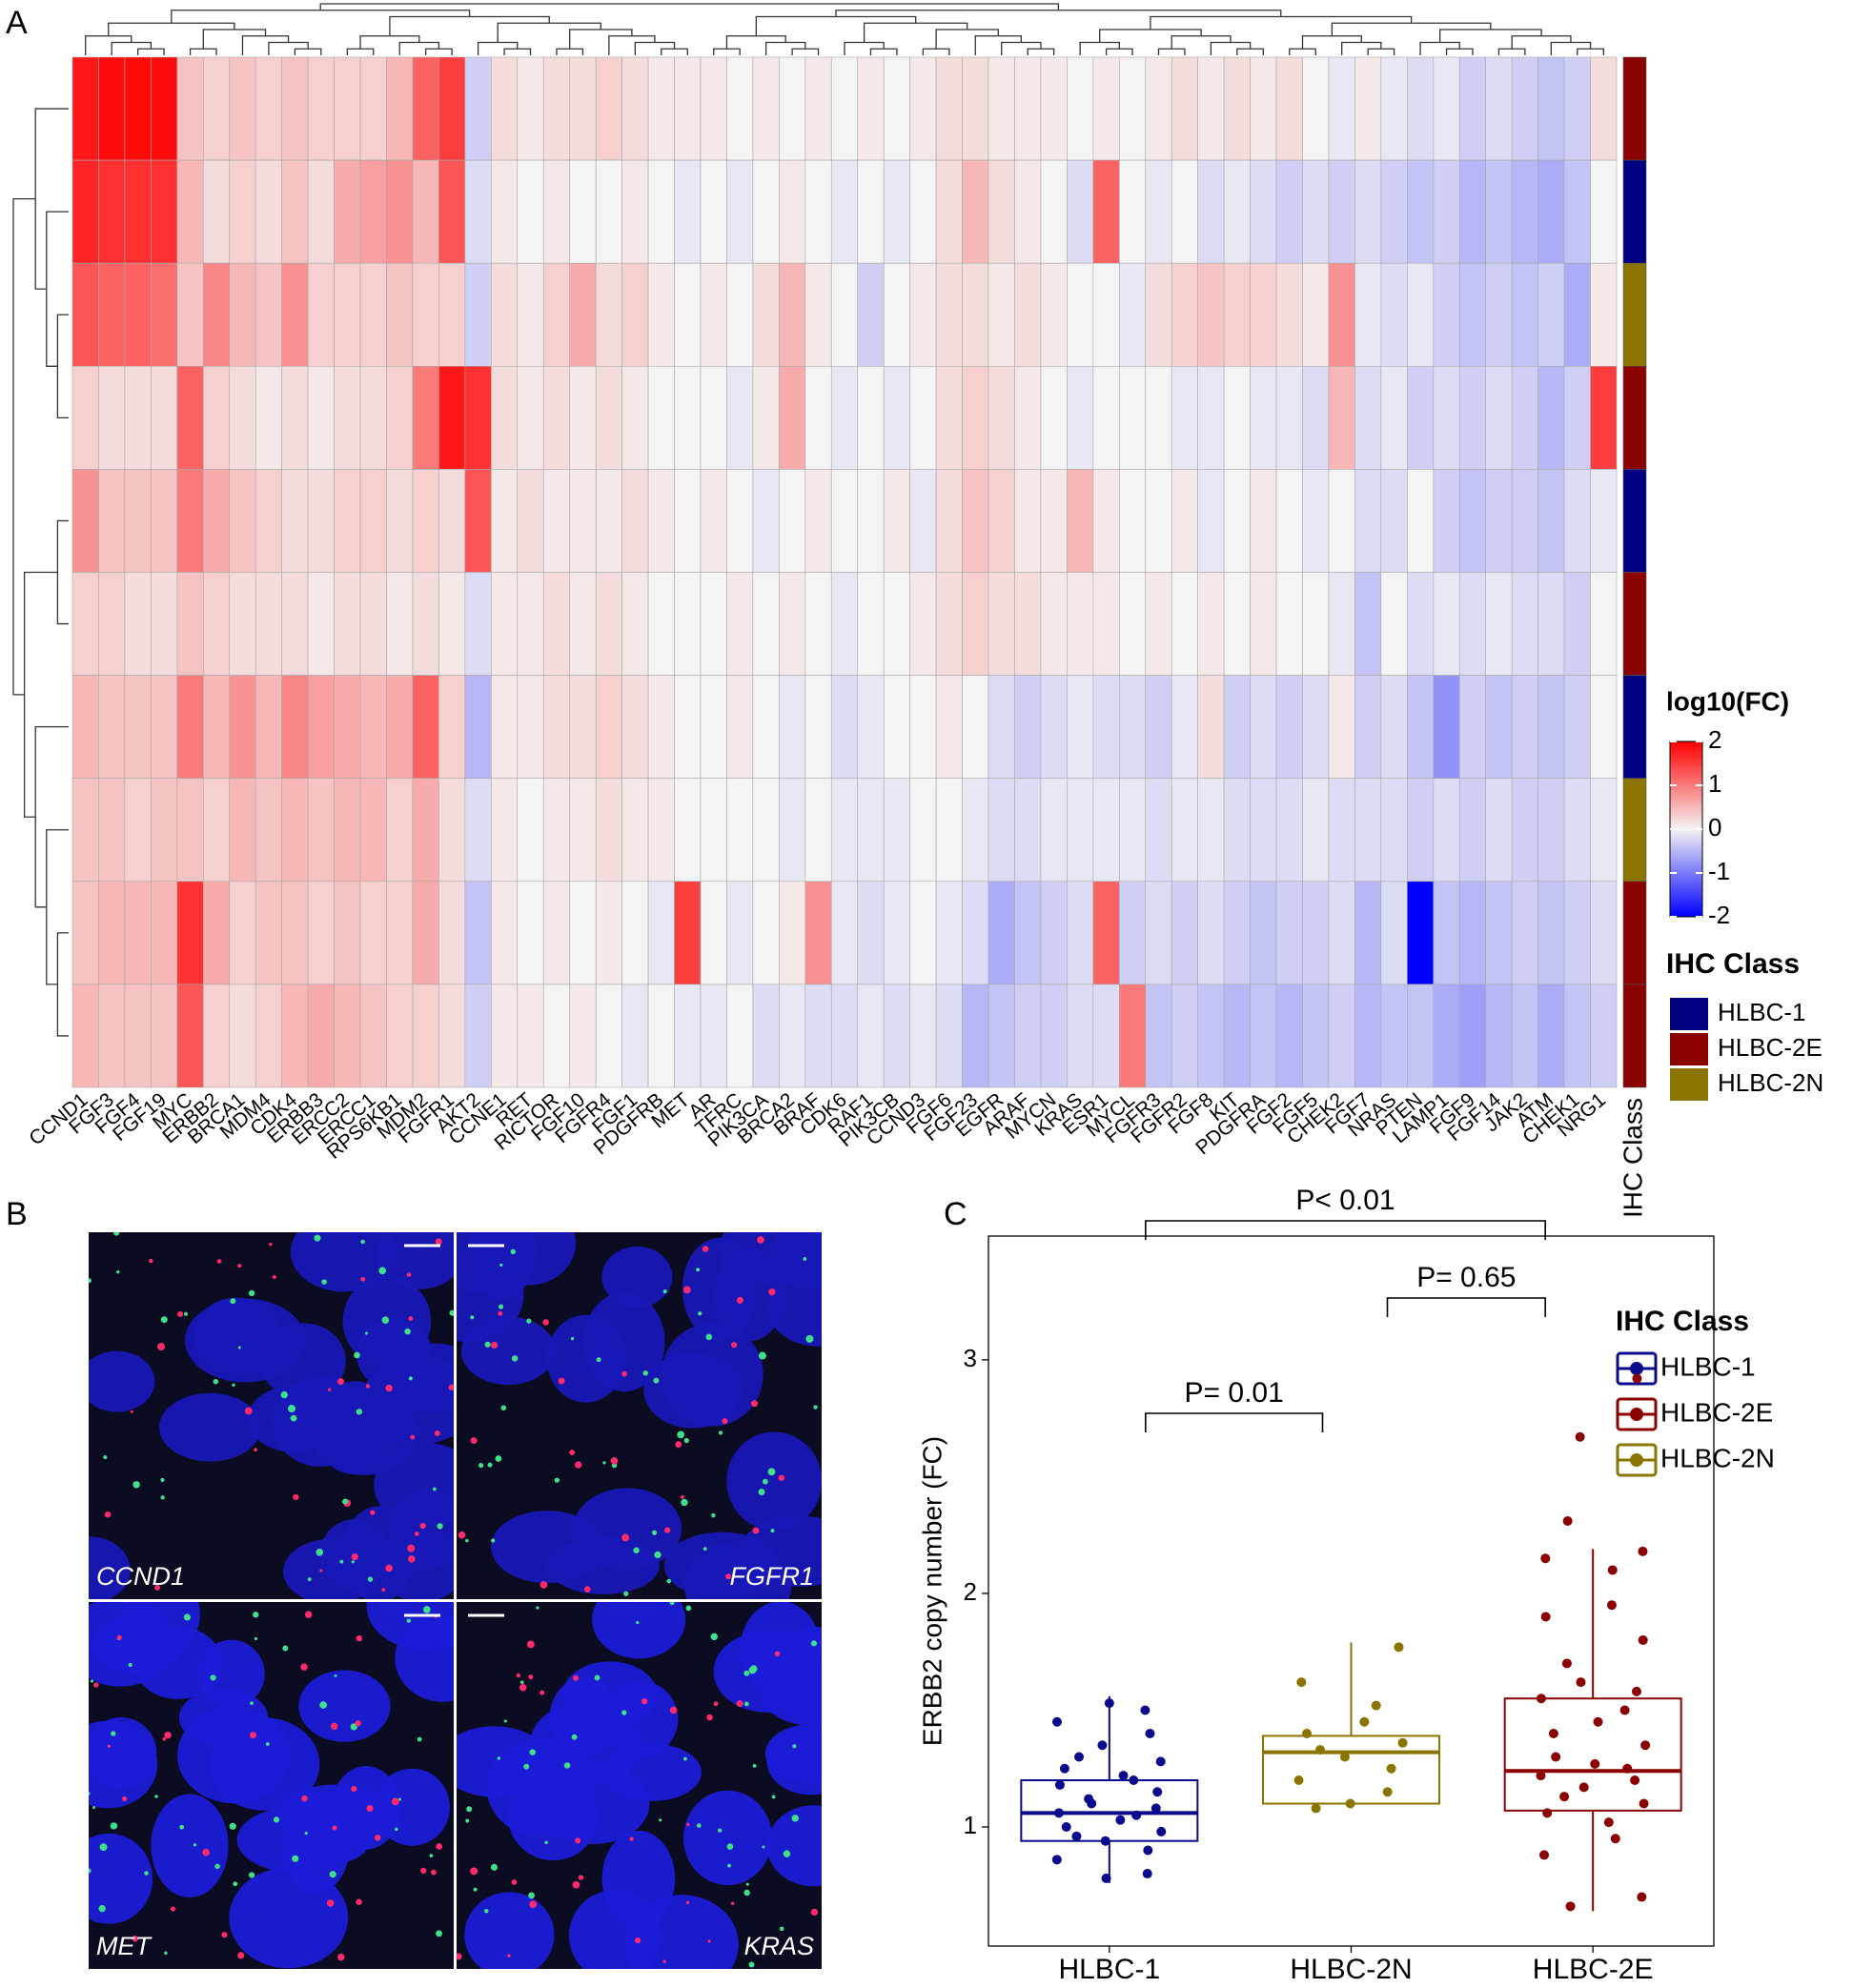  I want to click on legend-key, so click(1689, 1084).